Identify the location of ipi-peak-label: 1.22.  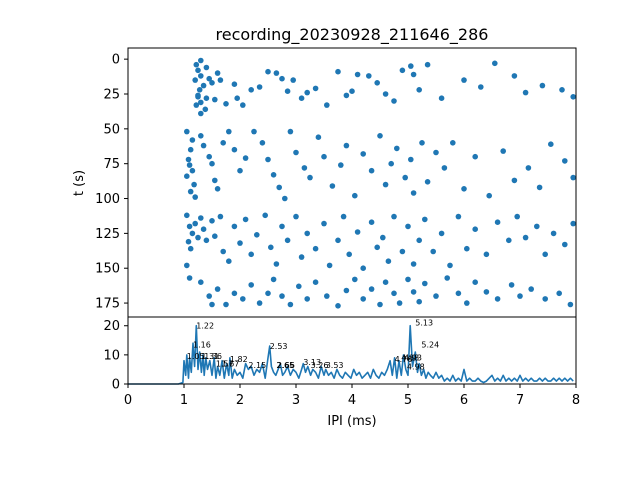
(205, 326).